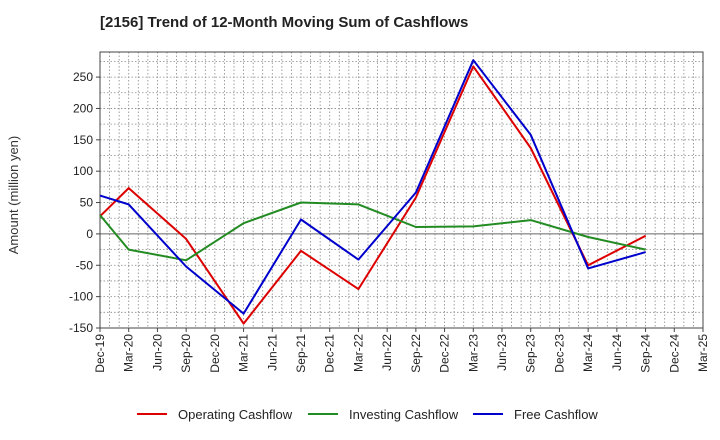 This screenshot has height=440, width=720. Describe the element at coordinates (272, 352) in the screenshot. I see `x-tick-label: Jun-21` at that location.